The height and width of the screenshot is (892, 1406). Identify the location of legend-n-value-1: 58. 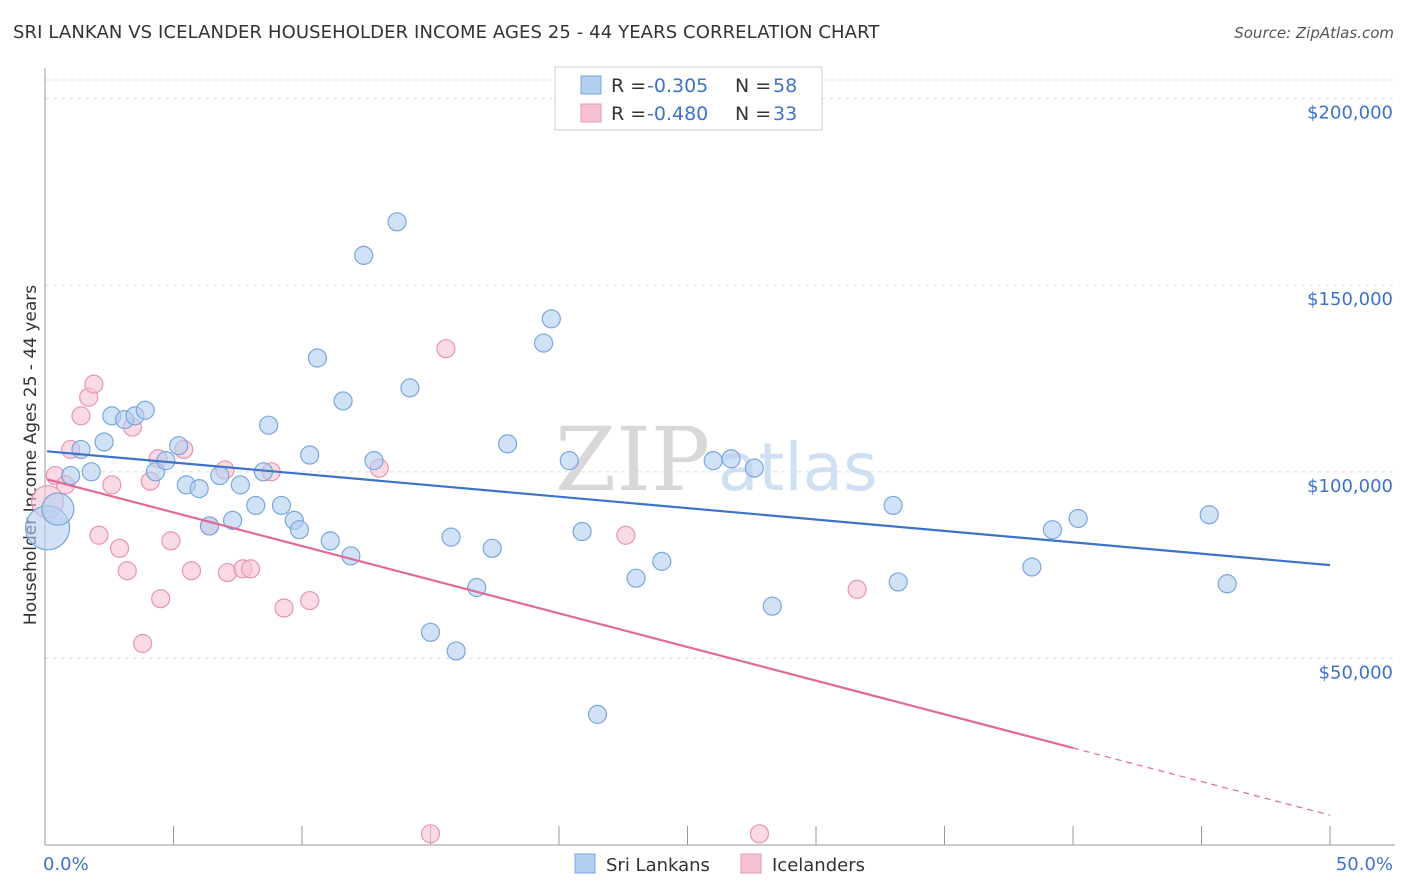
(785, 86).